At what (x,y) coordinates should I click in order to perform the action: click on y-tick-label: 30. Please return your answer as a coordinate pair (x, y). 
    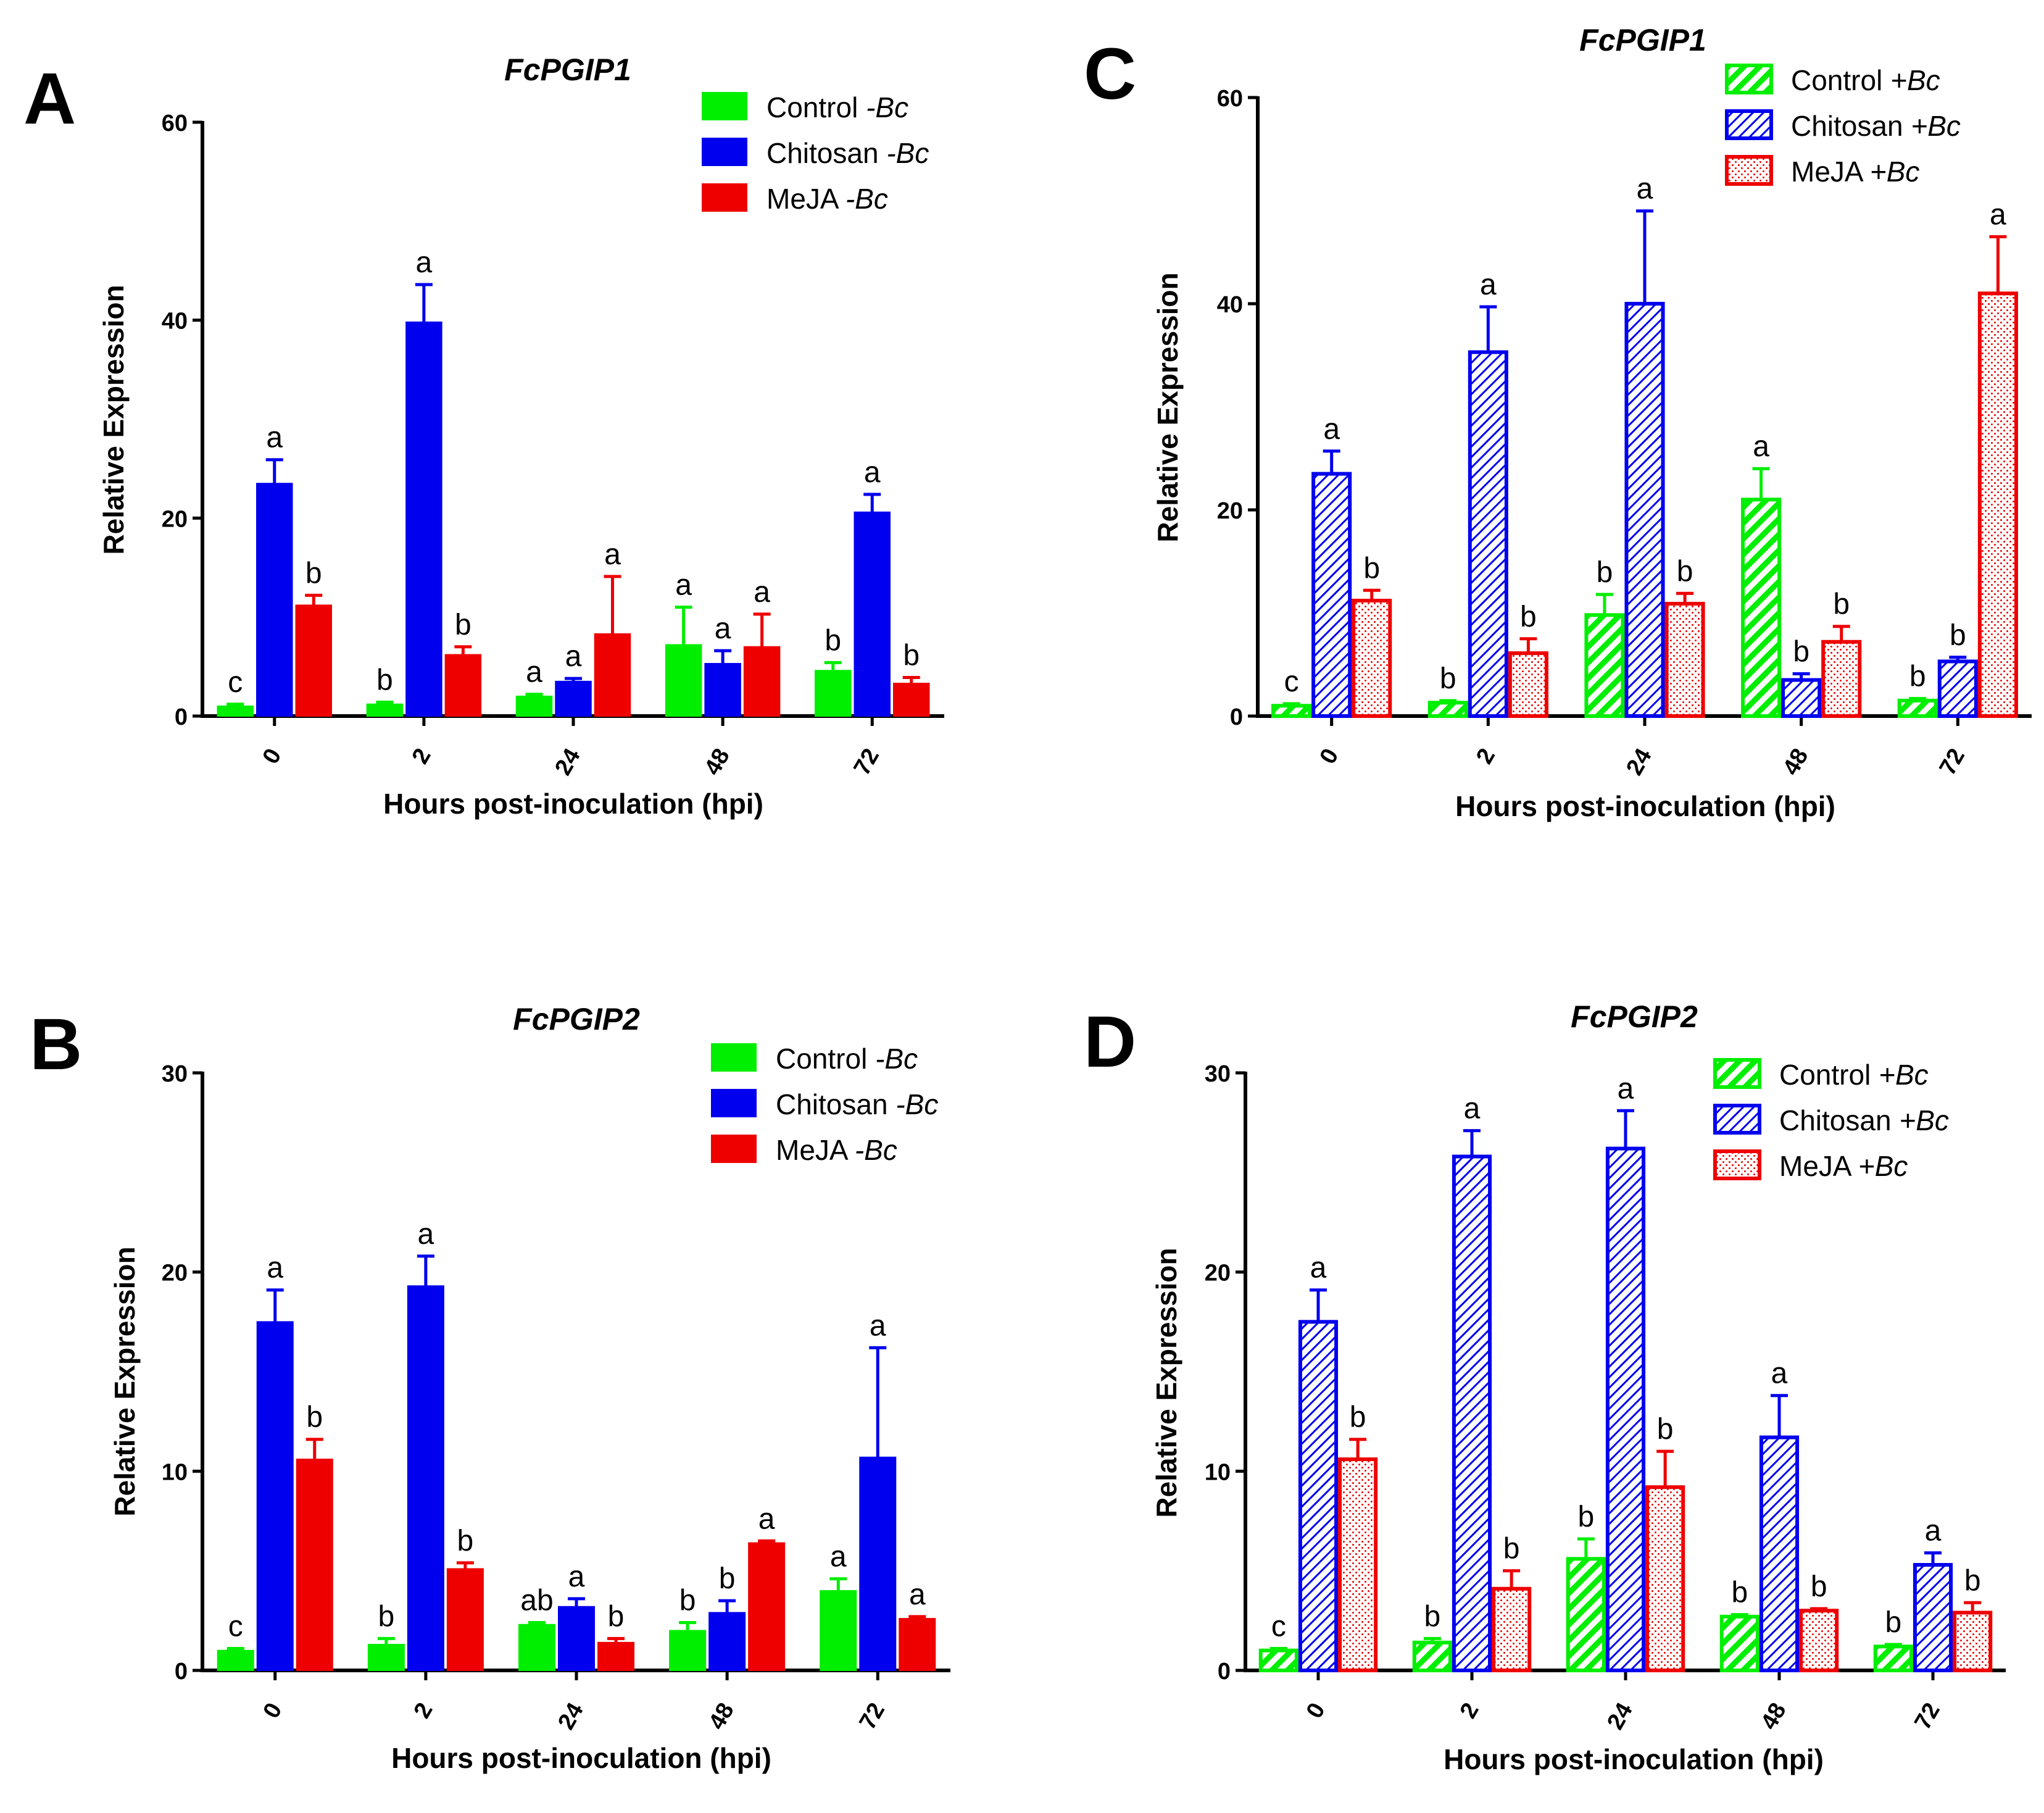
    Looking at the image, I should click on (175, 1074).